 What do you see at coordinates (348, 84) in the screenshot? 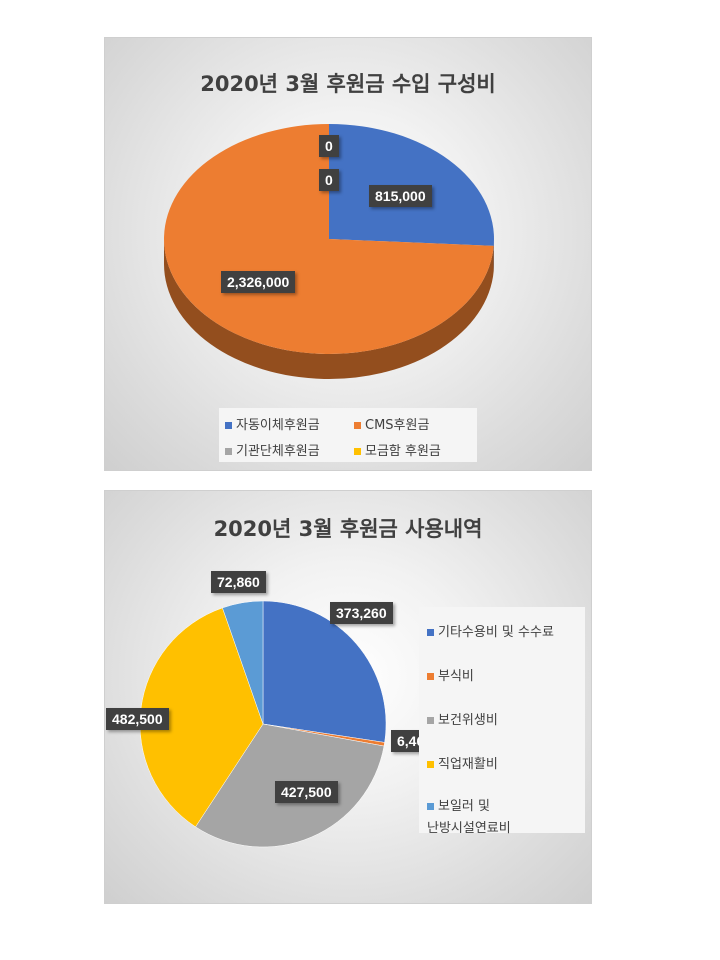
I see `chart-title: 2020년 3월 후원금 수입 구성비` at bounding box center [348, 84].